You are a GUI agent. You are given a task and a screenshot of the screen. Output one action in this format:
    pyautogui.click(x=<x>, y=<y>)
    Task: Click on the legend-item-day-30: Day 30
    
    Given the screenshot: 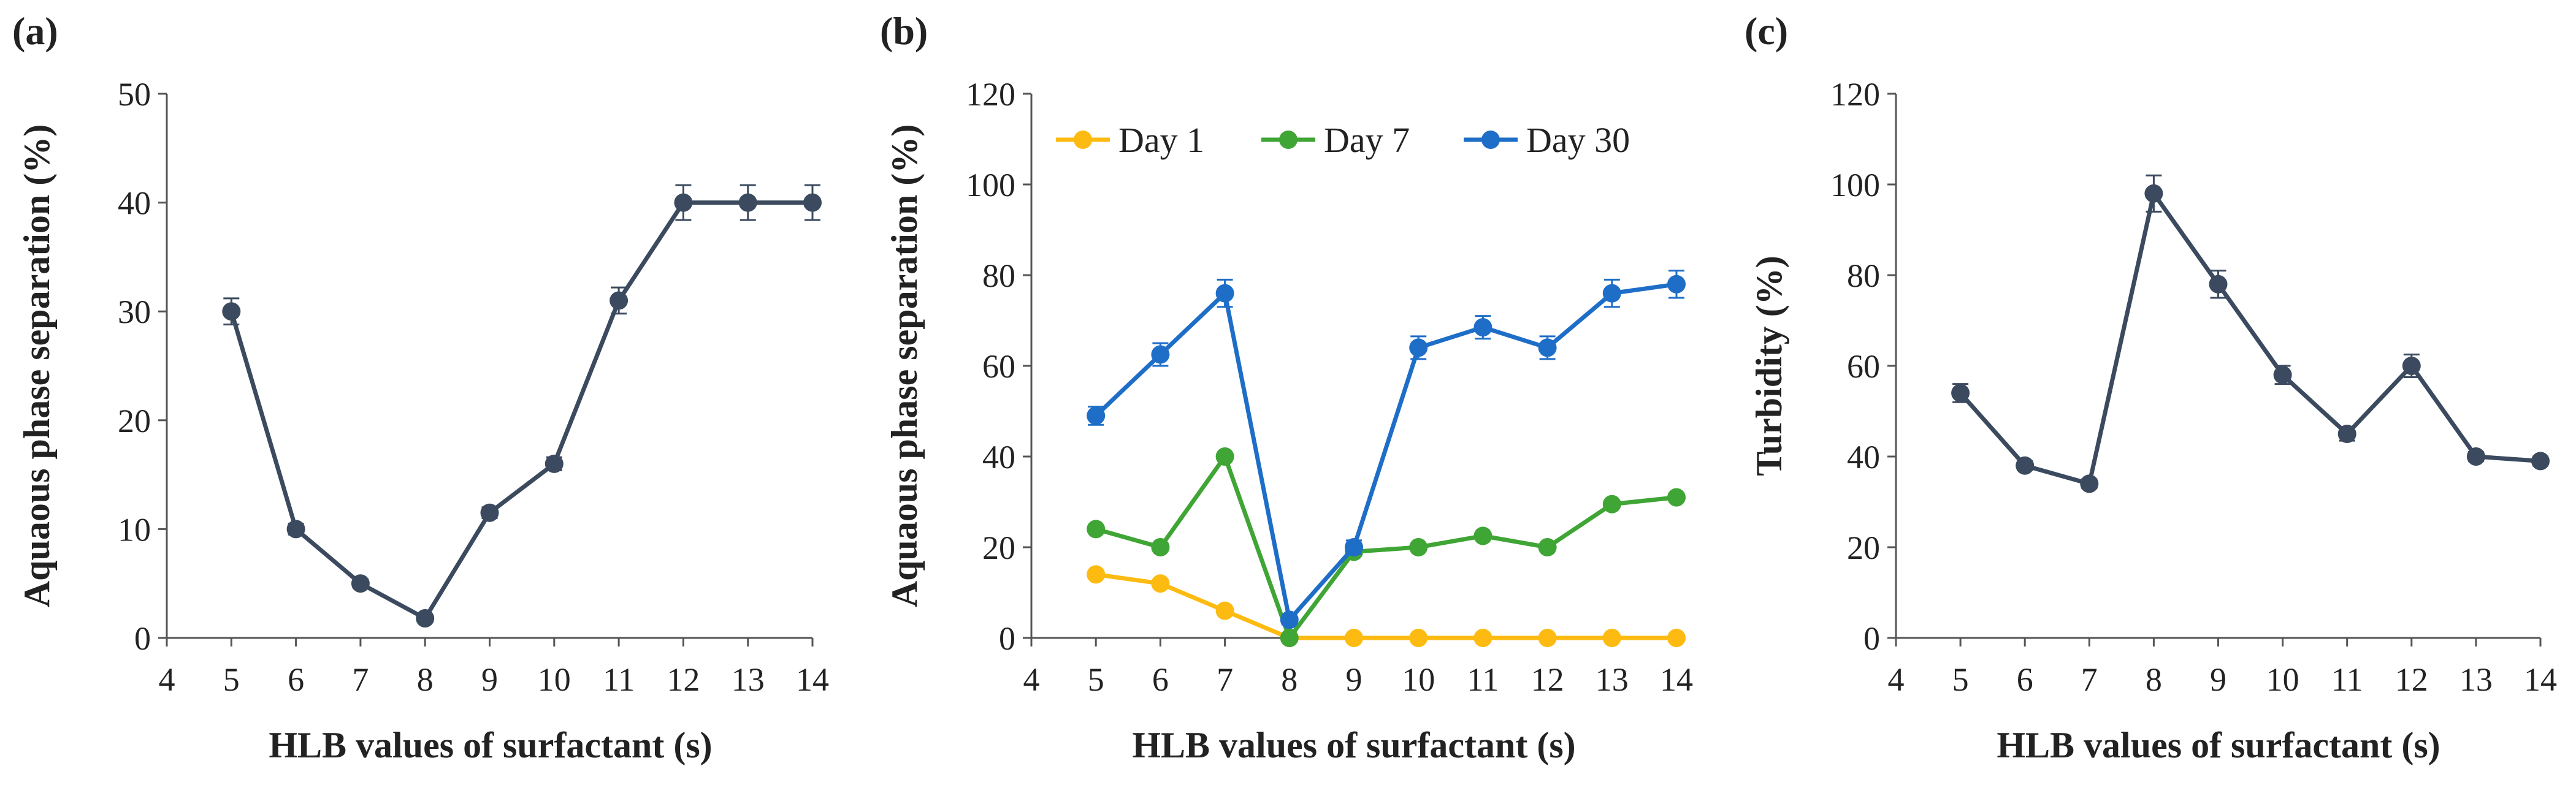 What is the action you would take?
    pyautogui.click(x=1547, y=140)
    